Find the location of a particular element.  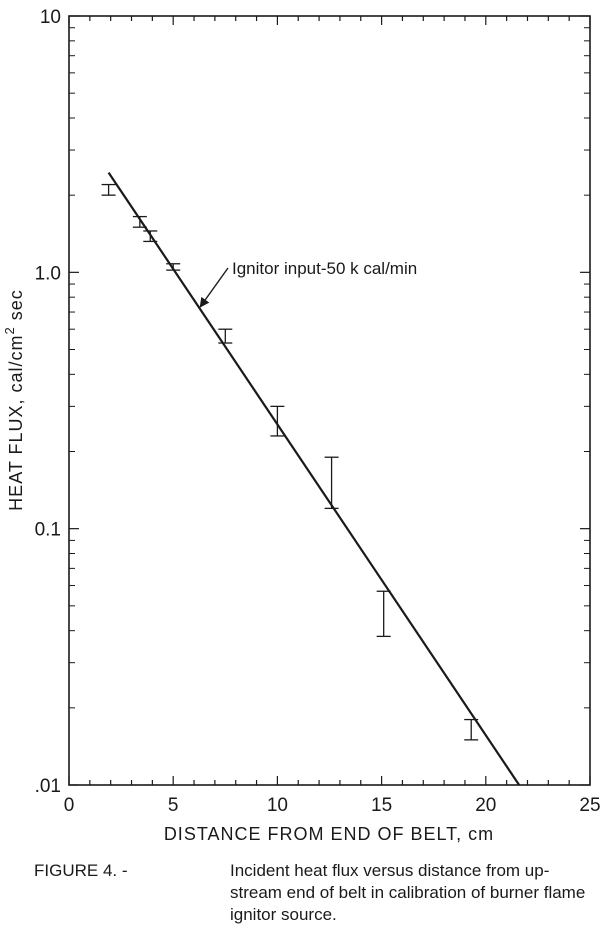

x-tick-label: 5 is located at coordinates (173, 805).